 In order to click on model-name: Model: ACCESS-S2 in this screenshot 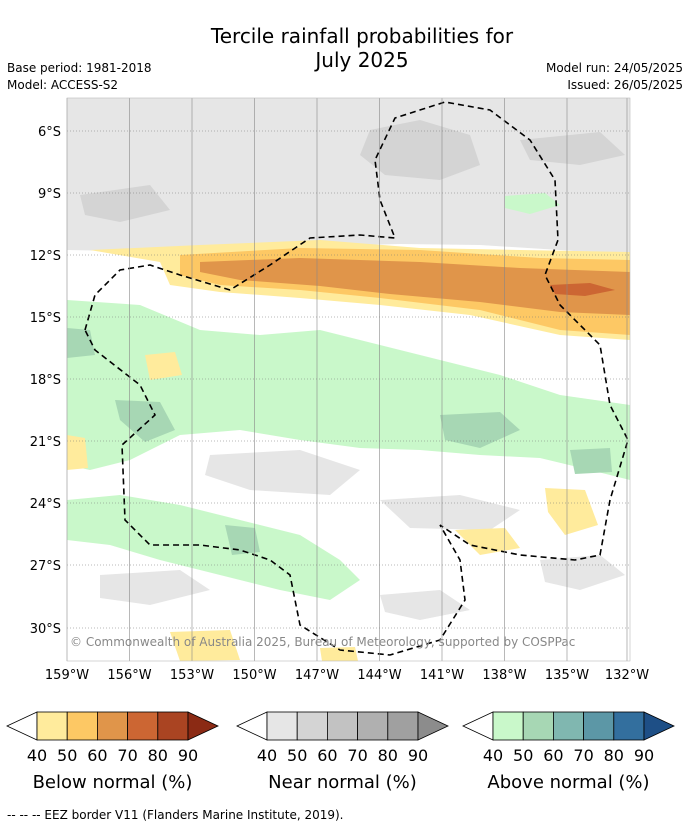, I will do `click(63, 85)`.